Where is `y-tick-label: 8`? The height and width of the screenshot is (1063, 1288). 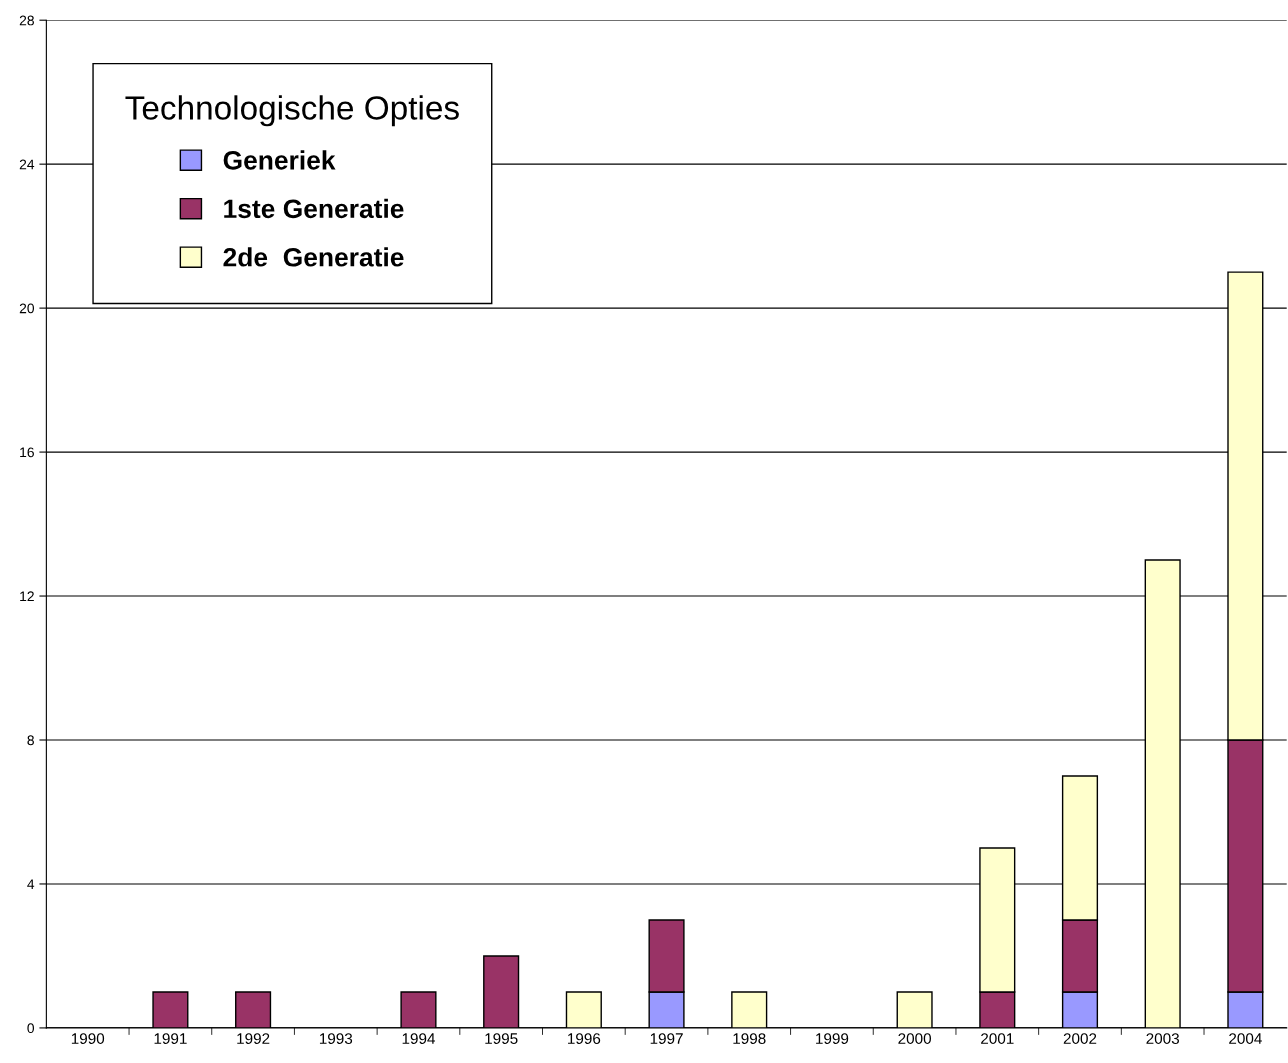
y-tick-label: 8 is located at coordinates (30, 740).